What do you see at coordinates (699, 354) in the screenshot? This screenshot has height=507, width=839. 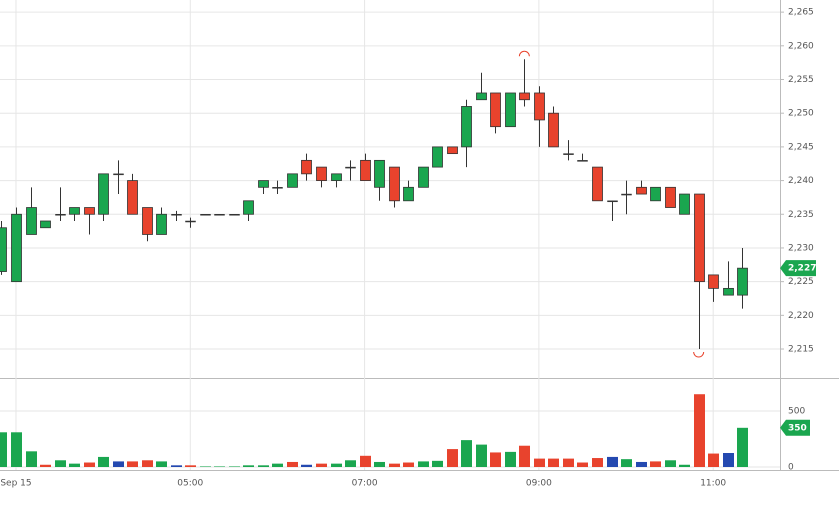 I see `low-marker` at bounding box center [699, 354].